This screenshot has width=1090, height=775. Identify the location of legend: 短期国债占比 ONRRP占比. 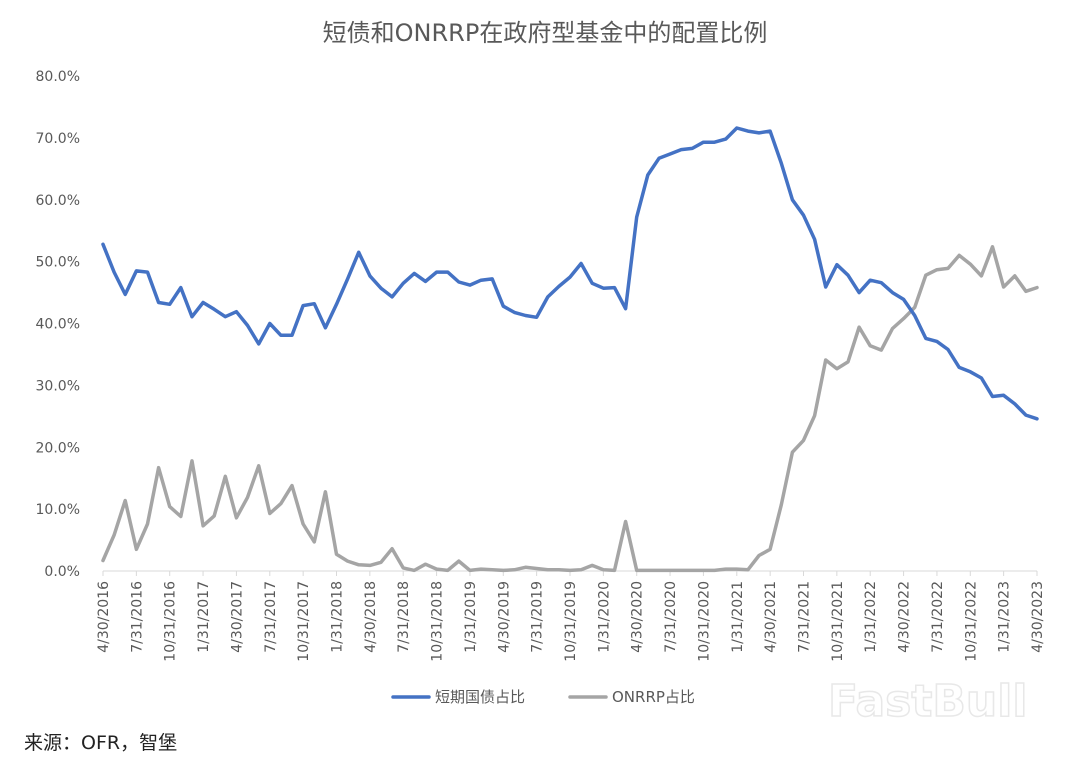
(543, 697).